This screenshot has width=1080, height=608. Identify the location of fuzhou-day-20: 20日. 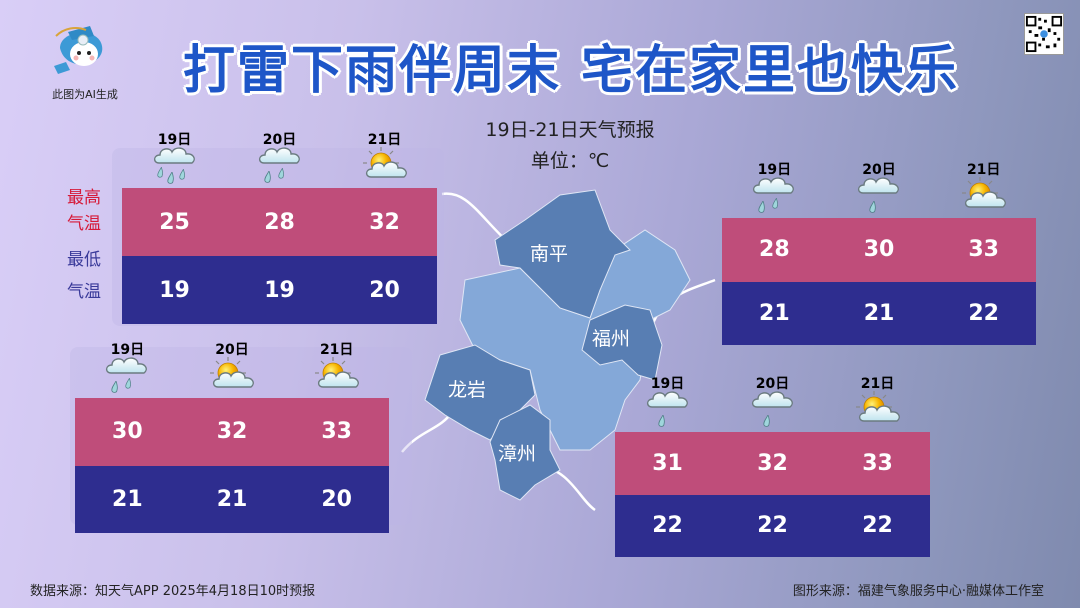
(879, 190).